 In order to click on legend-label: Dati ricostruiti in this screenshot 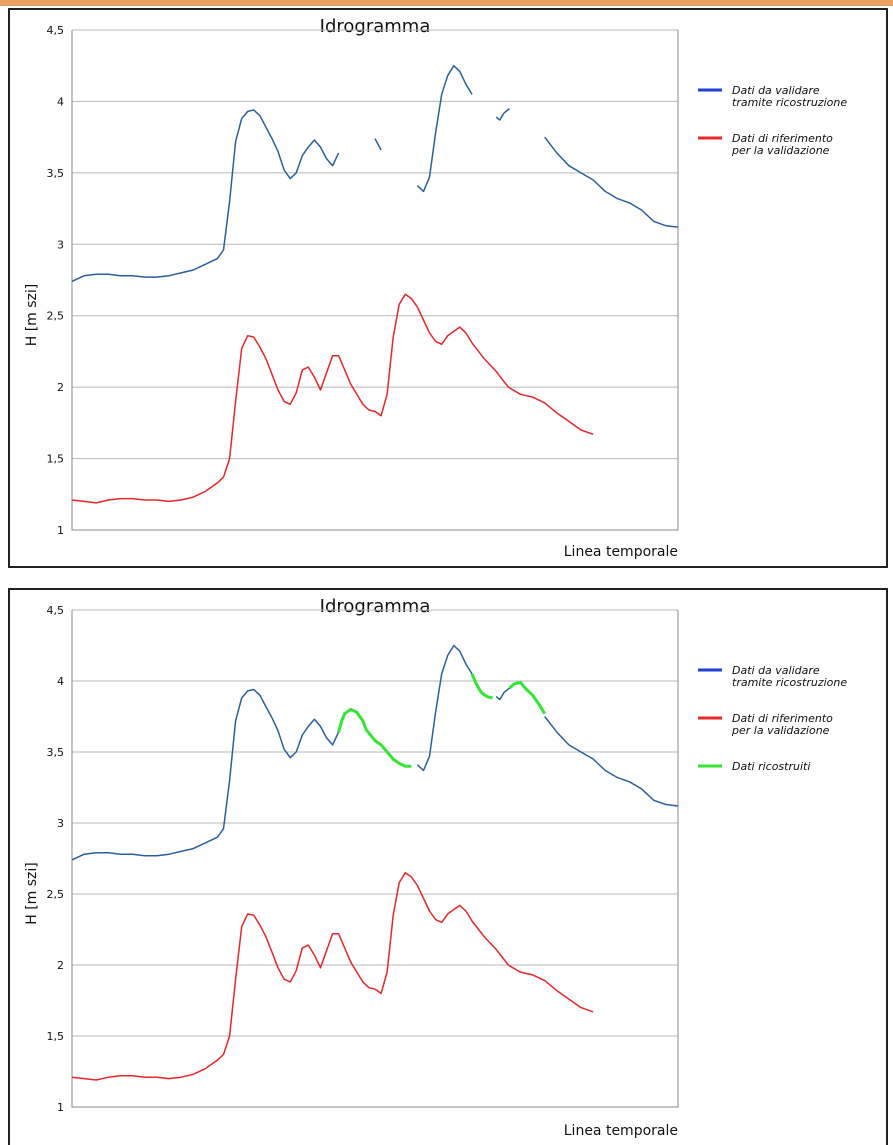, I will do `click(771, 766)`.